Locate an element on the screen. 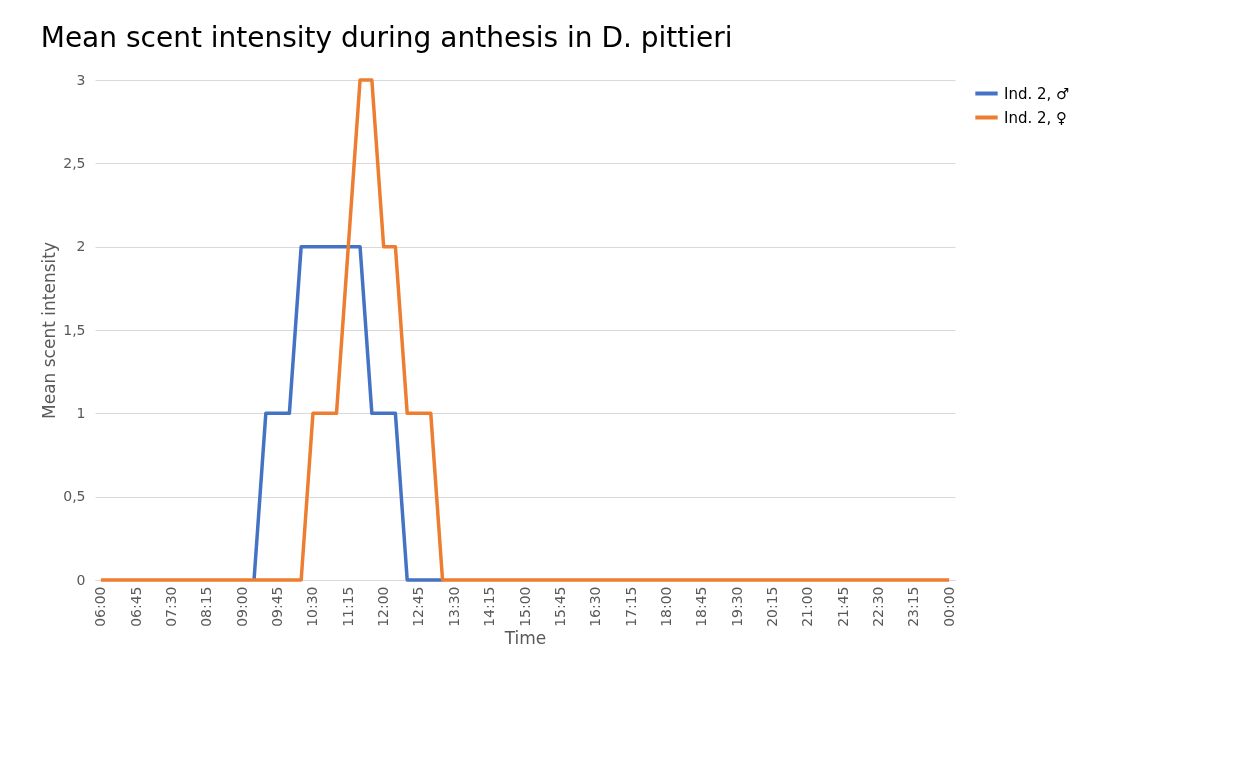  x-tick-label: 08:15 is located at coordinates (206, 606).